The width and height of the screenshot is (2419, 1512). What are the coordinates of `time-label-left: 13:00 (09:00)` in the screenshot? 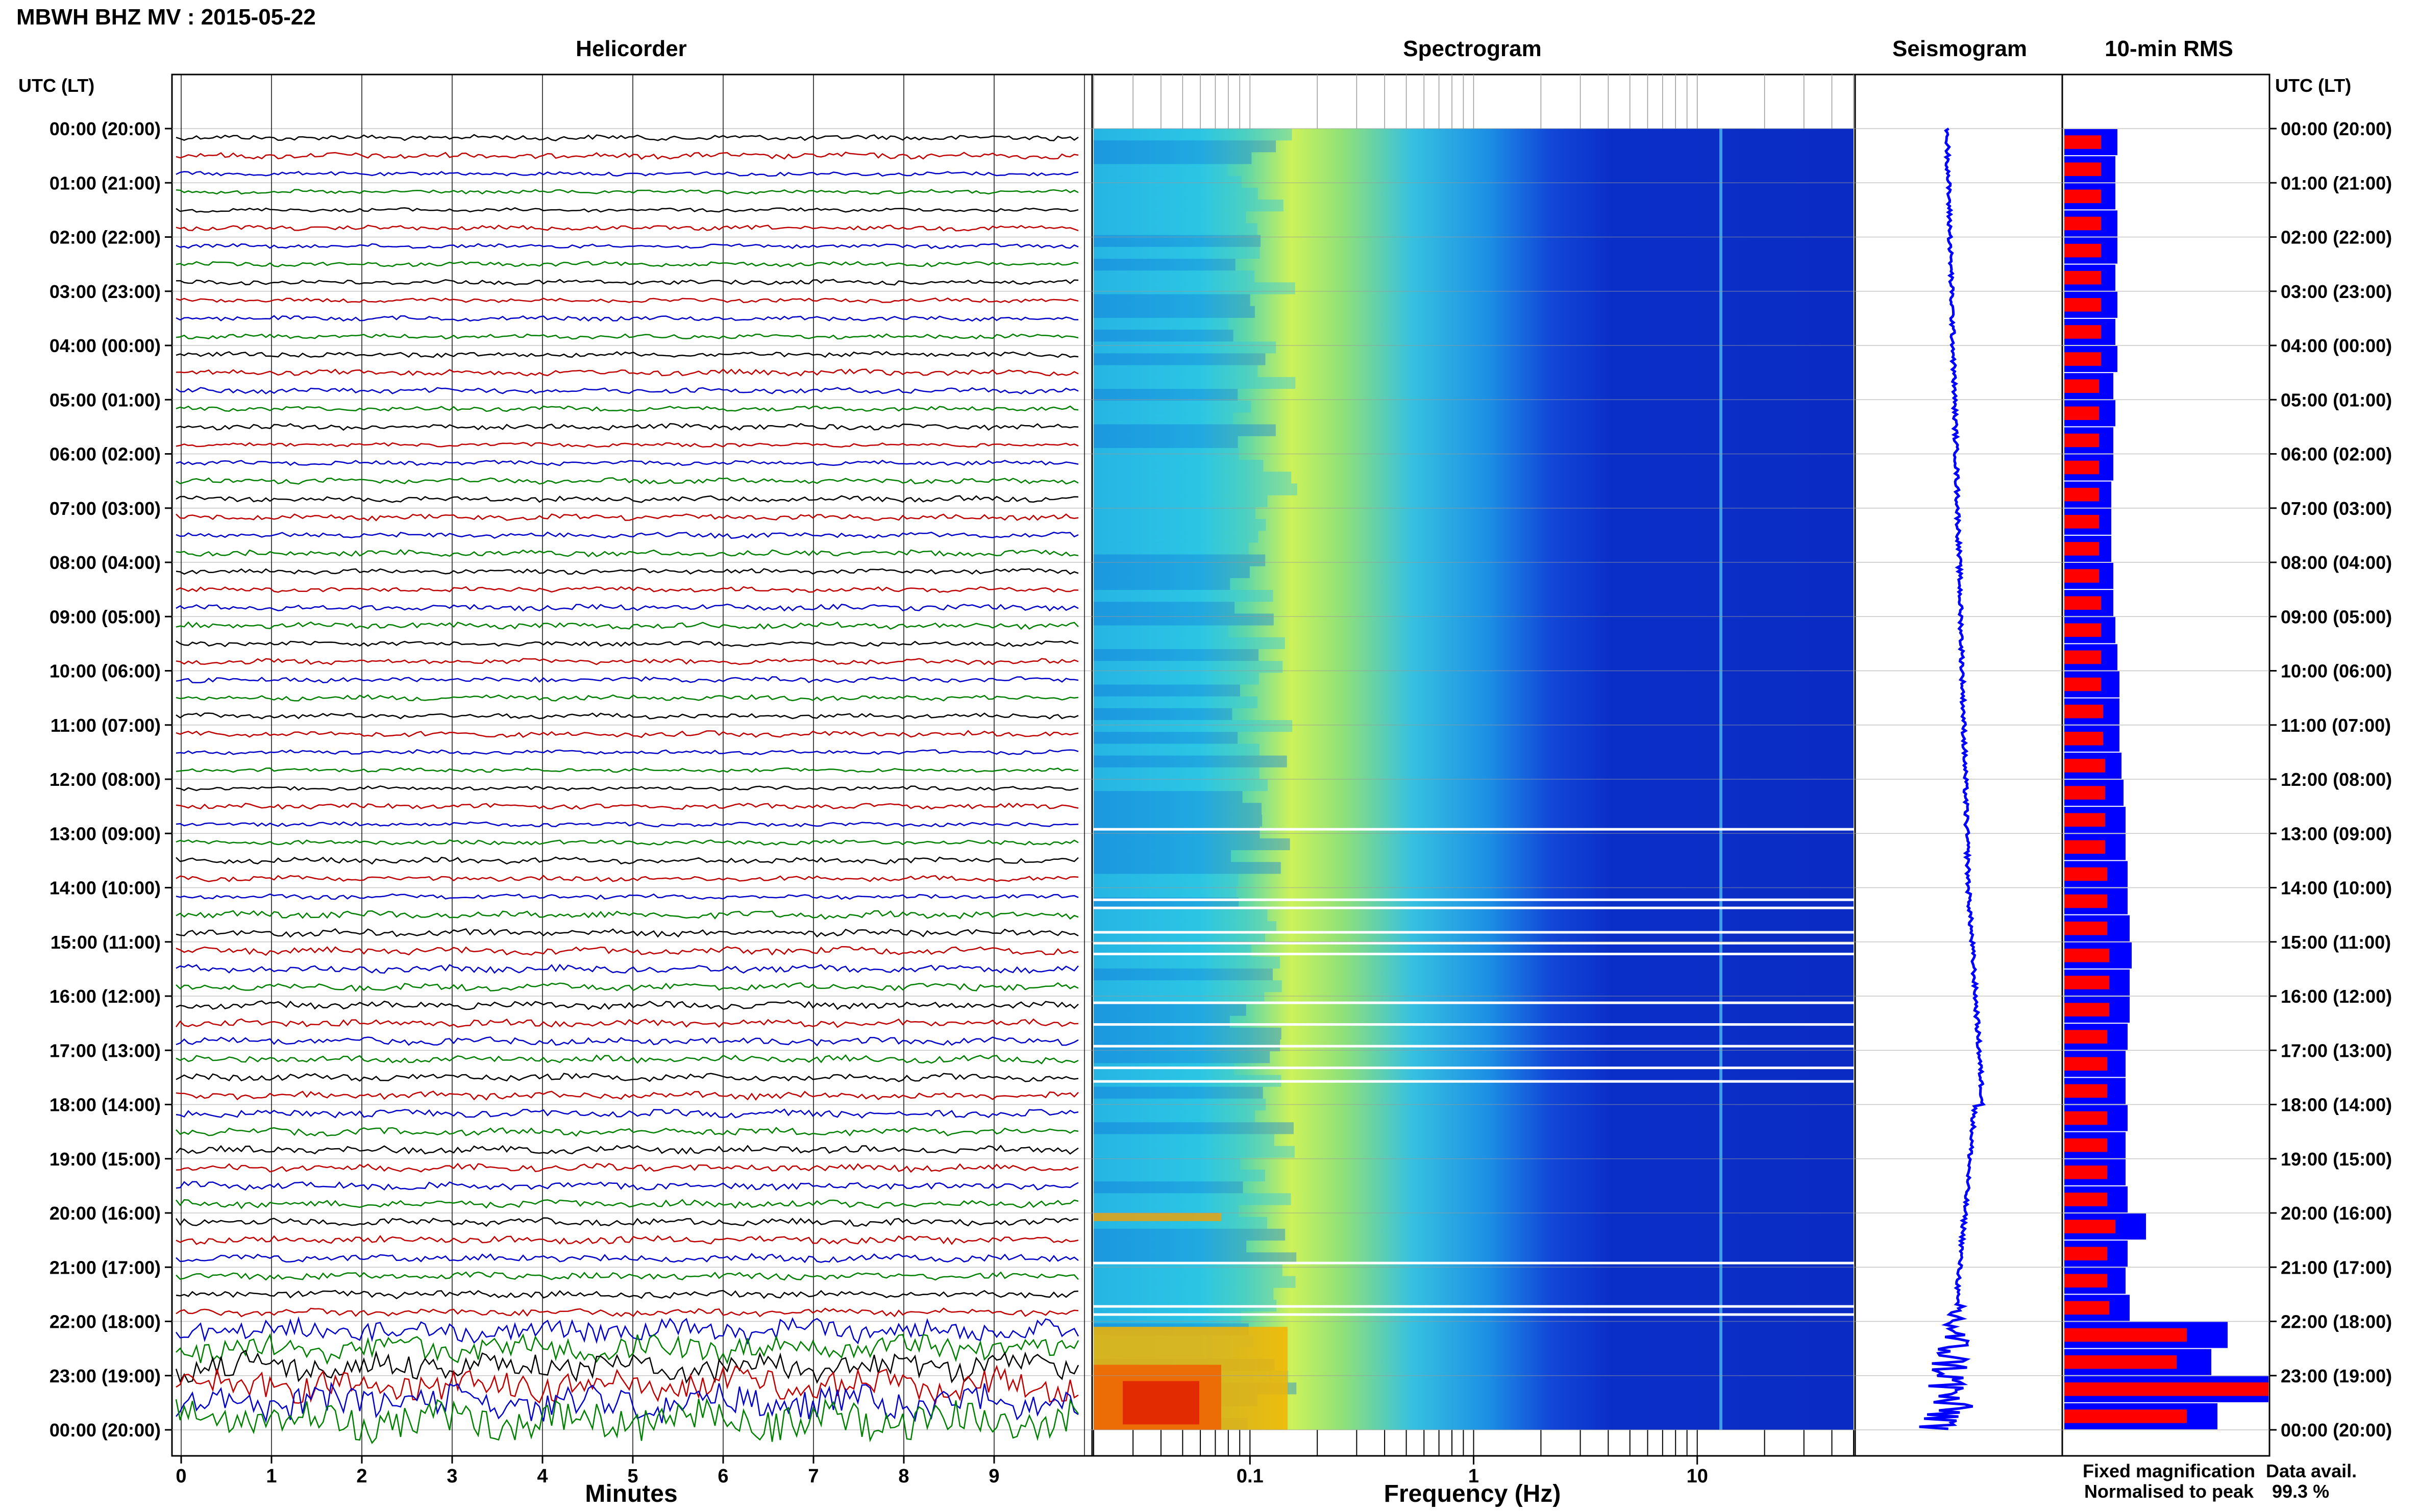 It's located at (105, 833).